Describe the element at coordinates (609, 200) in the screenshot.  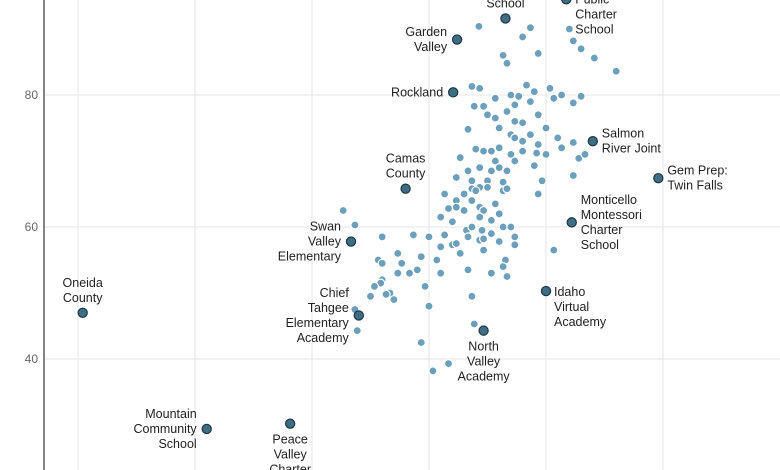
I see `point-label: Monticello` at that location.